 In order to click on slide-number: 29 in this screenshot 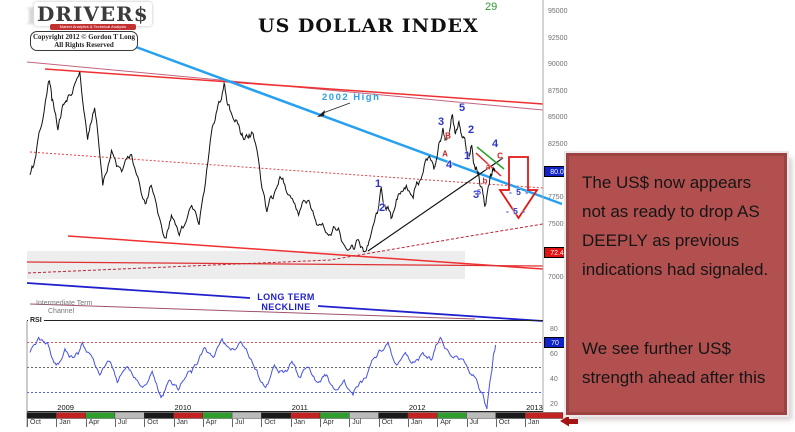, I will do `click(491, 7)`.